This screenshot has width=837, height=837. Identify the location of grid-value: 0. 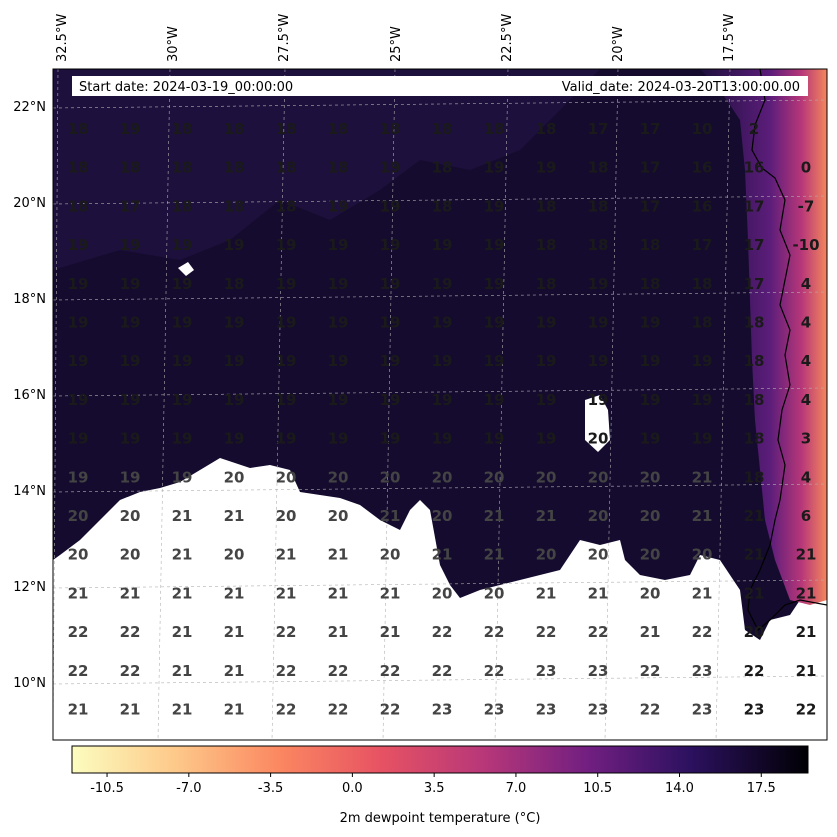
(806, 168).